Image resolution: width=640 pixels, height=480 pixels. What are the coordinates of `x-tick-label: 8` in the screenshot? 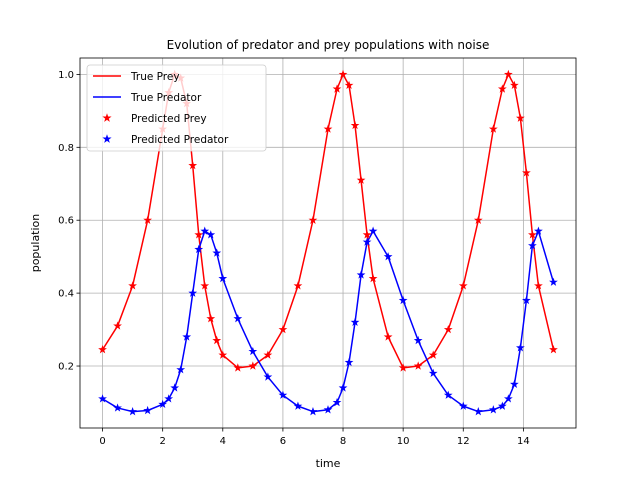 It's located at (343, 441).